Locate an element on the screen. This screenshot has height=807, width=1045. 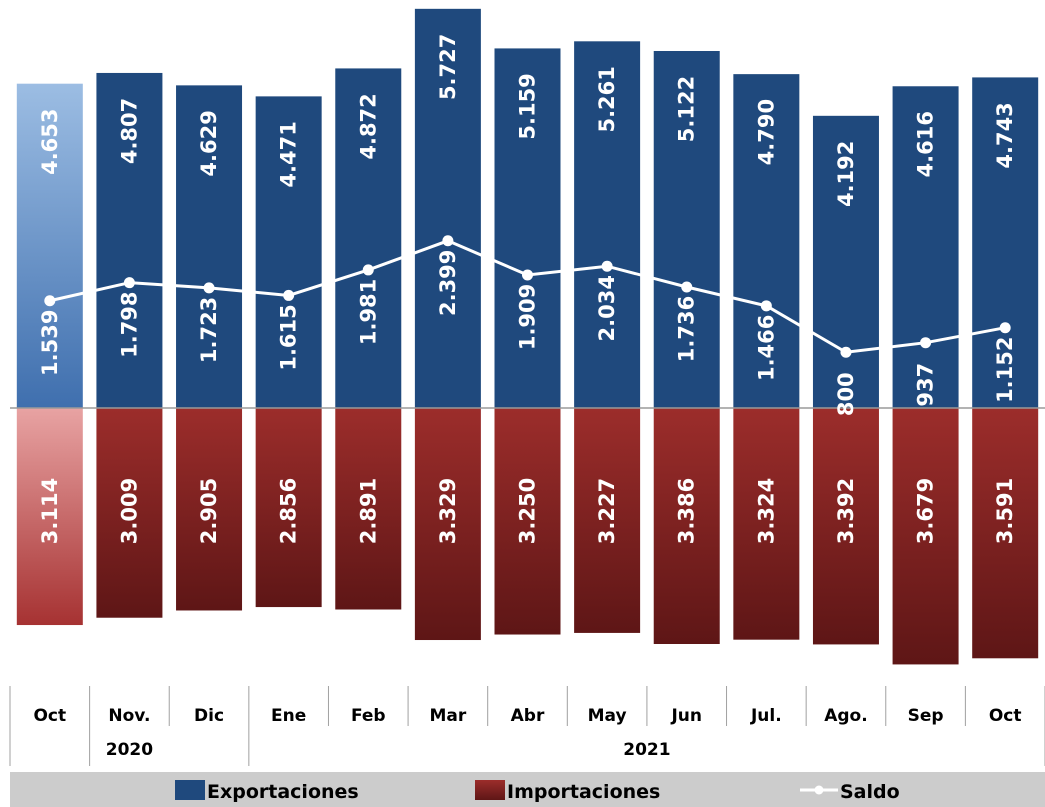
export-value-label: 4.872 is located at coordinates (368, 126).